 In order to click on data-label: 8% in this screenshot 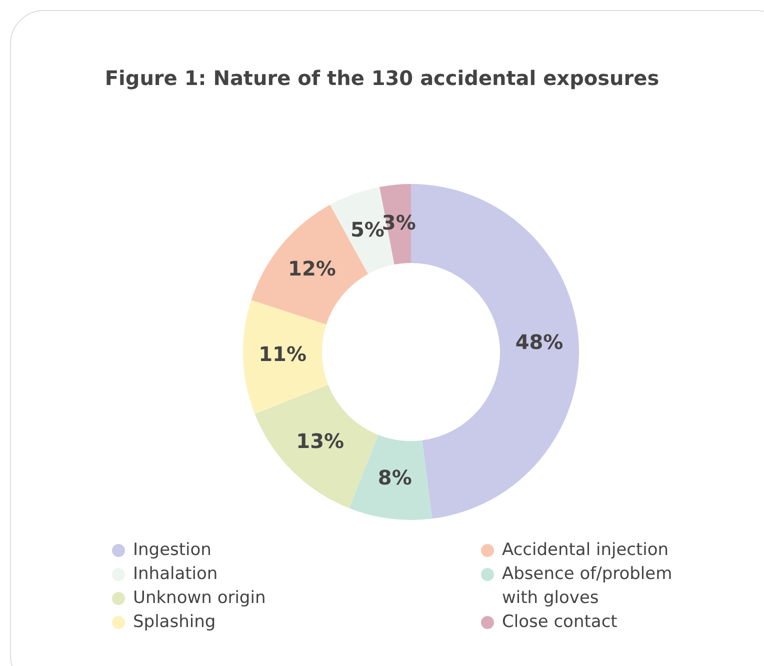, I will do `click(395, 478)`.